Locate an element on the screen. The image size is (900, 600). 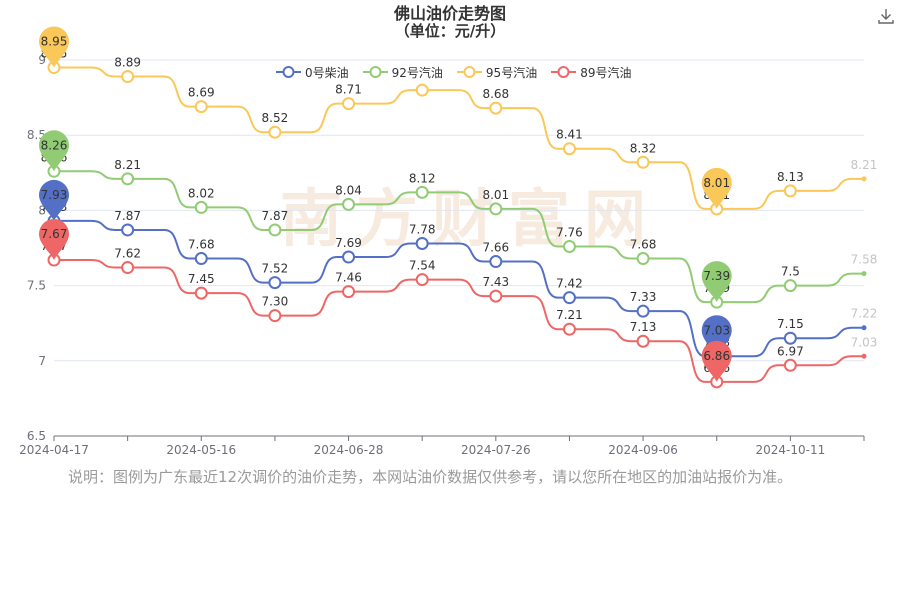
data-label: 8.01 is located at coordinates (495, 195).